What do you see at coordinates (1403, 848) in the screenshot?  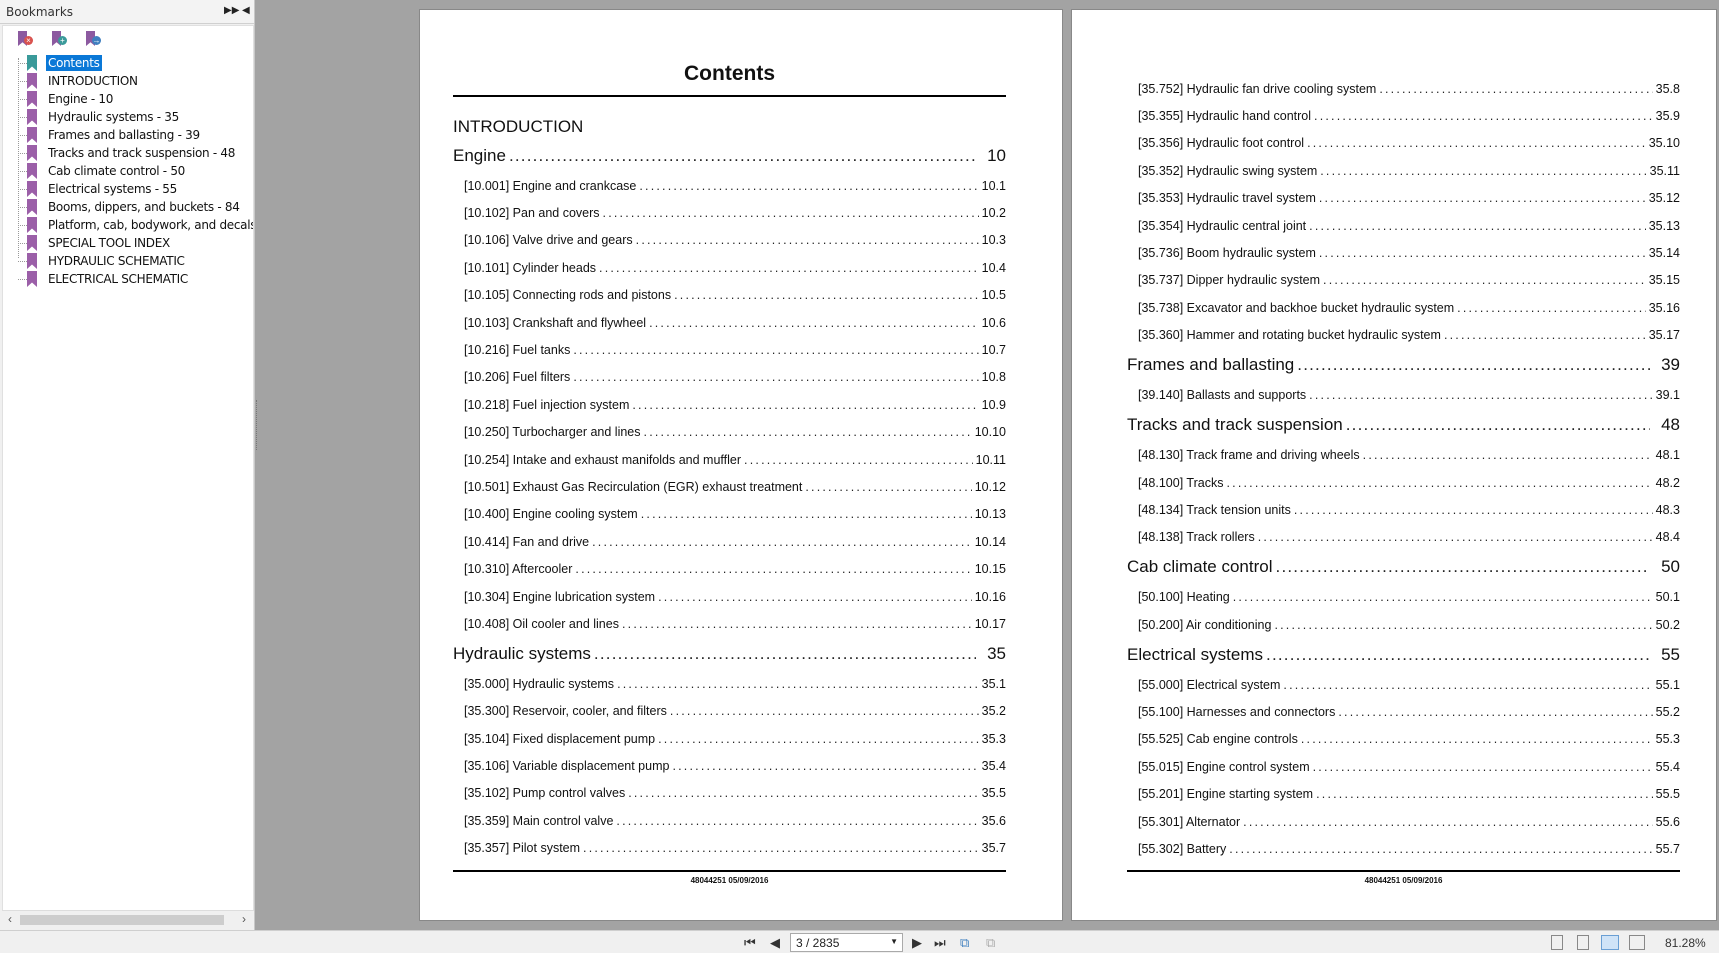 I see `toc-entry: [55.302] Battery 55.7` at bounding box center [1403, 848].